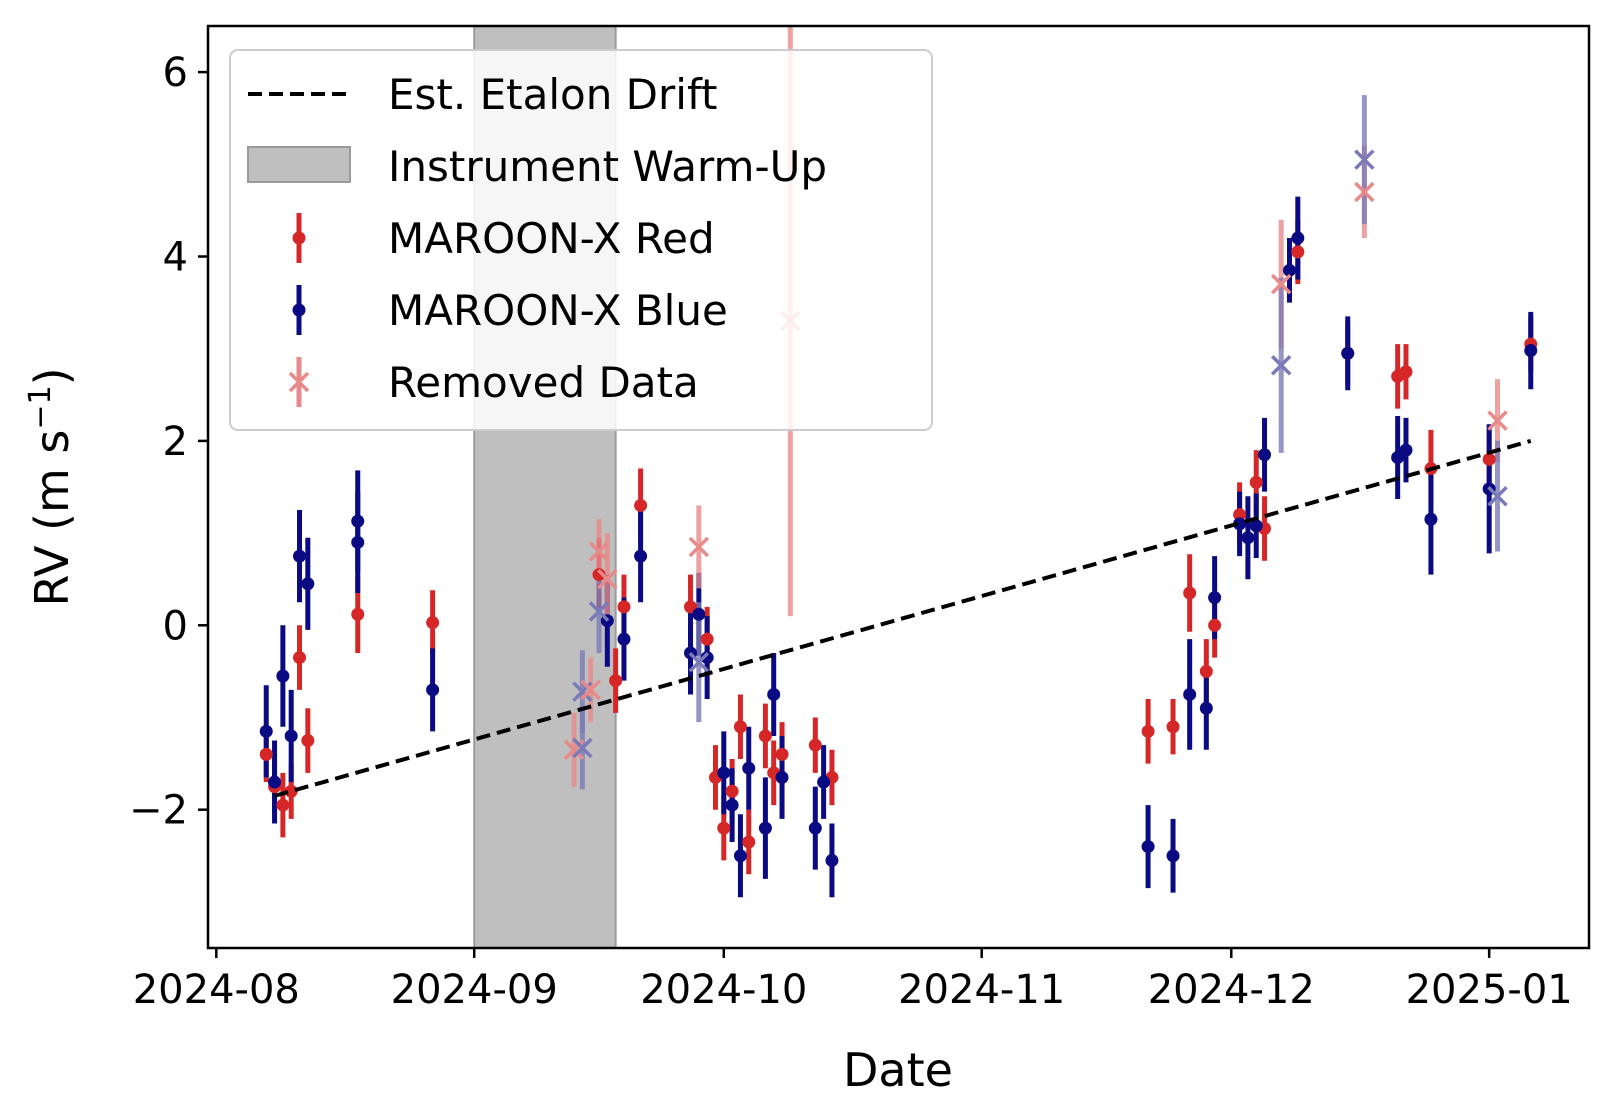 This screenshot has height=1103, width=1613. What do you see at coordinates (981, 990) in the screenshot?
I see `x-tick-label: 2024-11` at bounding box center [981, 990].